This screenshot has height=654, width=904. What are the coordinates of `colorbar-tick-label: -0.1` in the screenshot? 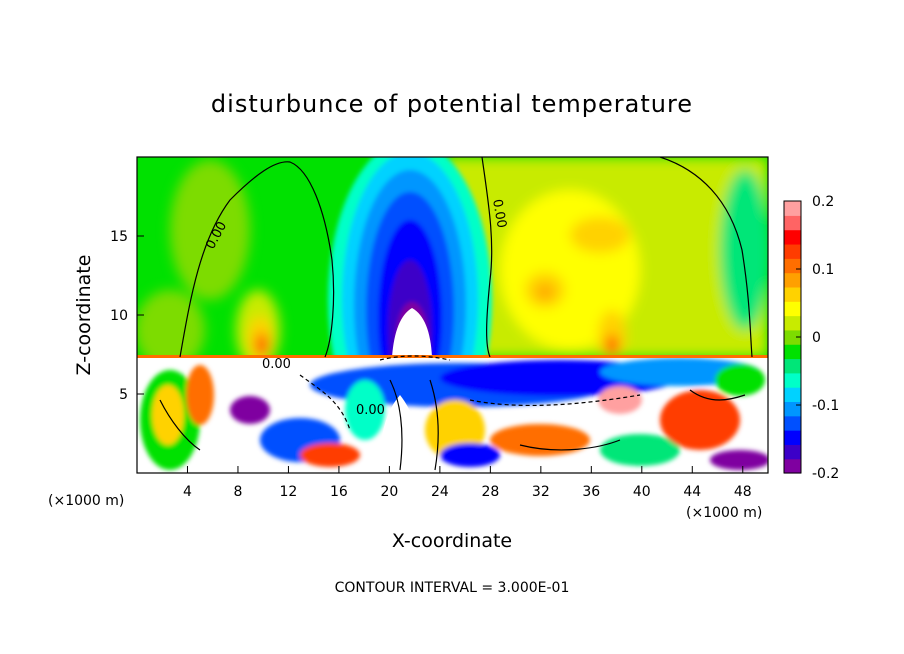 It's located at (825, 406).